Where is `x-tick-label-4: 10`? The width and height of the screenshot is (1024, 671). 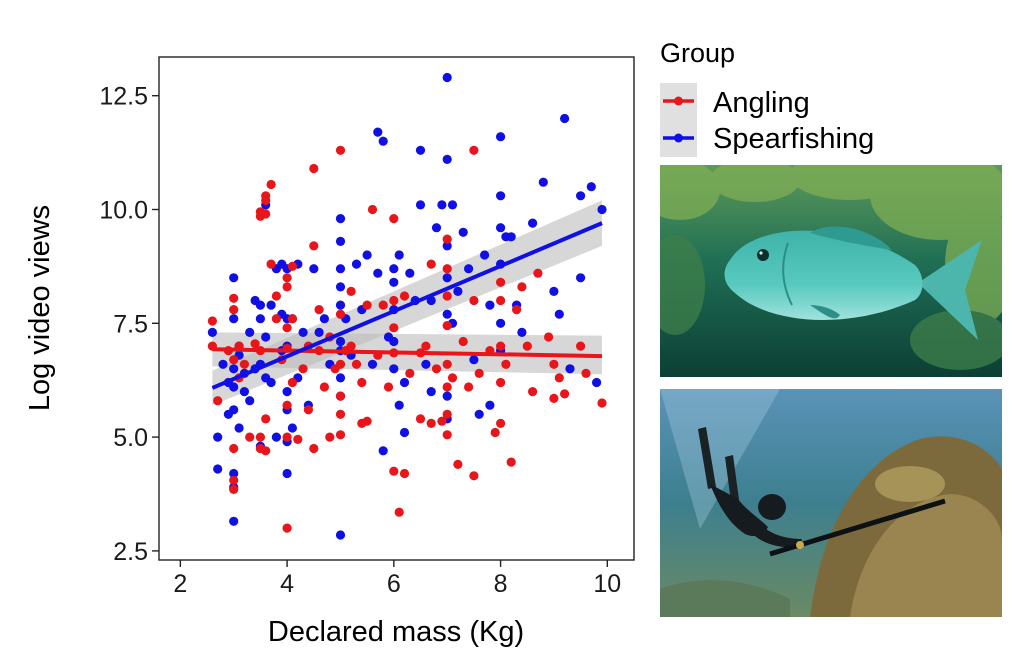
x-tick-label-4: 10 is located at coordinates (607, 584).